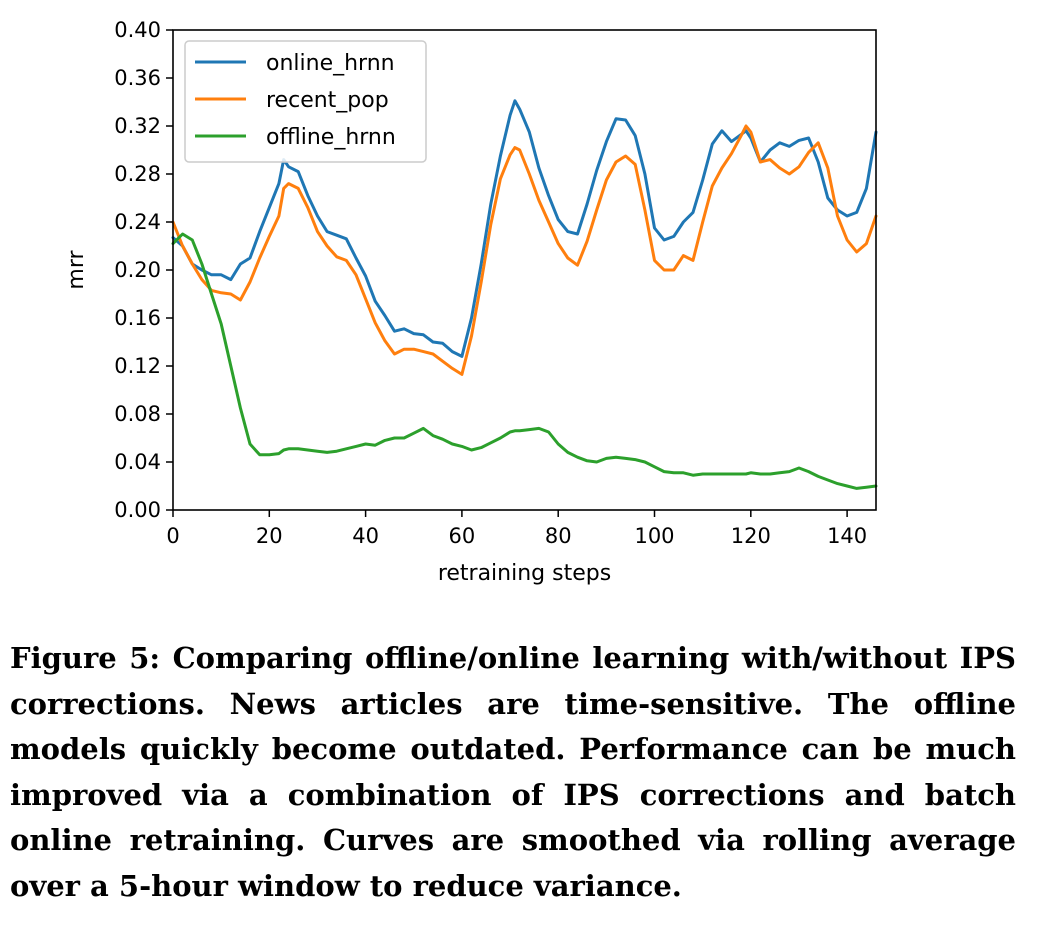 Image resolution: width=1054 pixels, height=932 pixels. Describe the element at coordinates (137, 366) in the screenshot. I see `y-tick-label: 0.12` at that location.